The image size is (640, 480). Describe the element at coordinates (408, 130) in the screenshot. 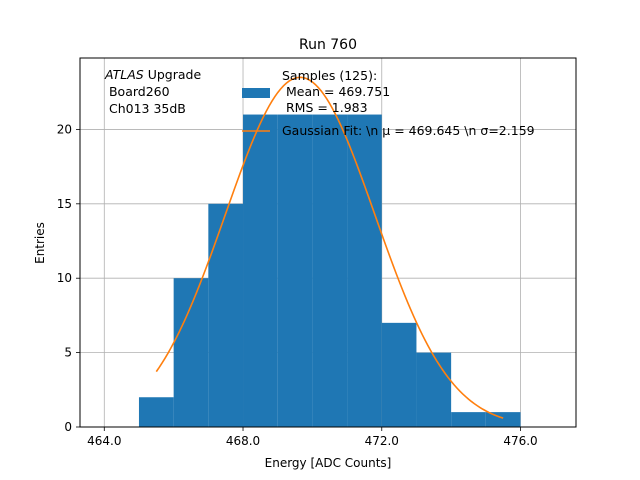

I see `legend-fit-label: Gaussian Fit: \n μ = 469.645 \n σ=2.159` at that location.